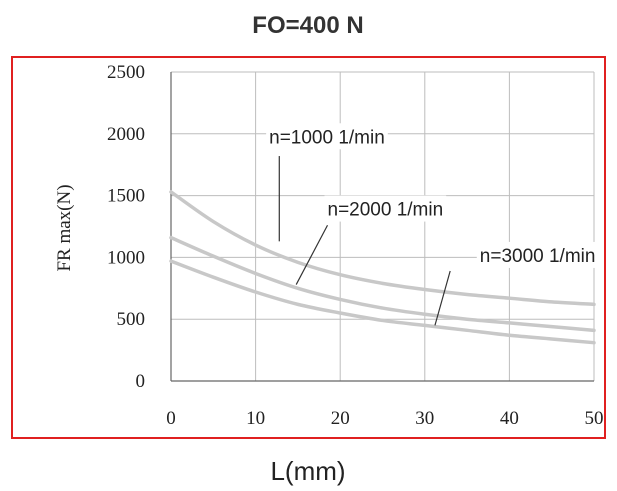  What do you see at coordinates (255, 418) in the screenshot?
I see `x-tick-label: 10` at bounding box center [255, 418].